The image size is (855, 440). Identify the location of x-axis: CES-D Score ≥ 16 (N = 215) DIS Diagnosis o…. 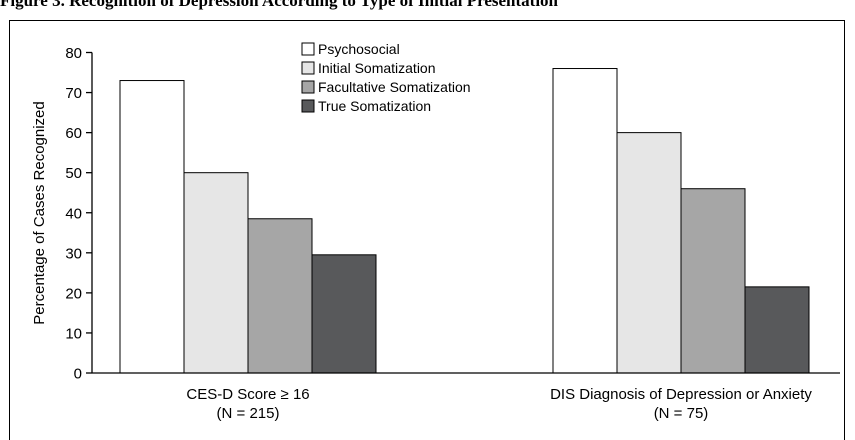
(466, 397).